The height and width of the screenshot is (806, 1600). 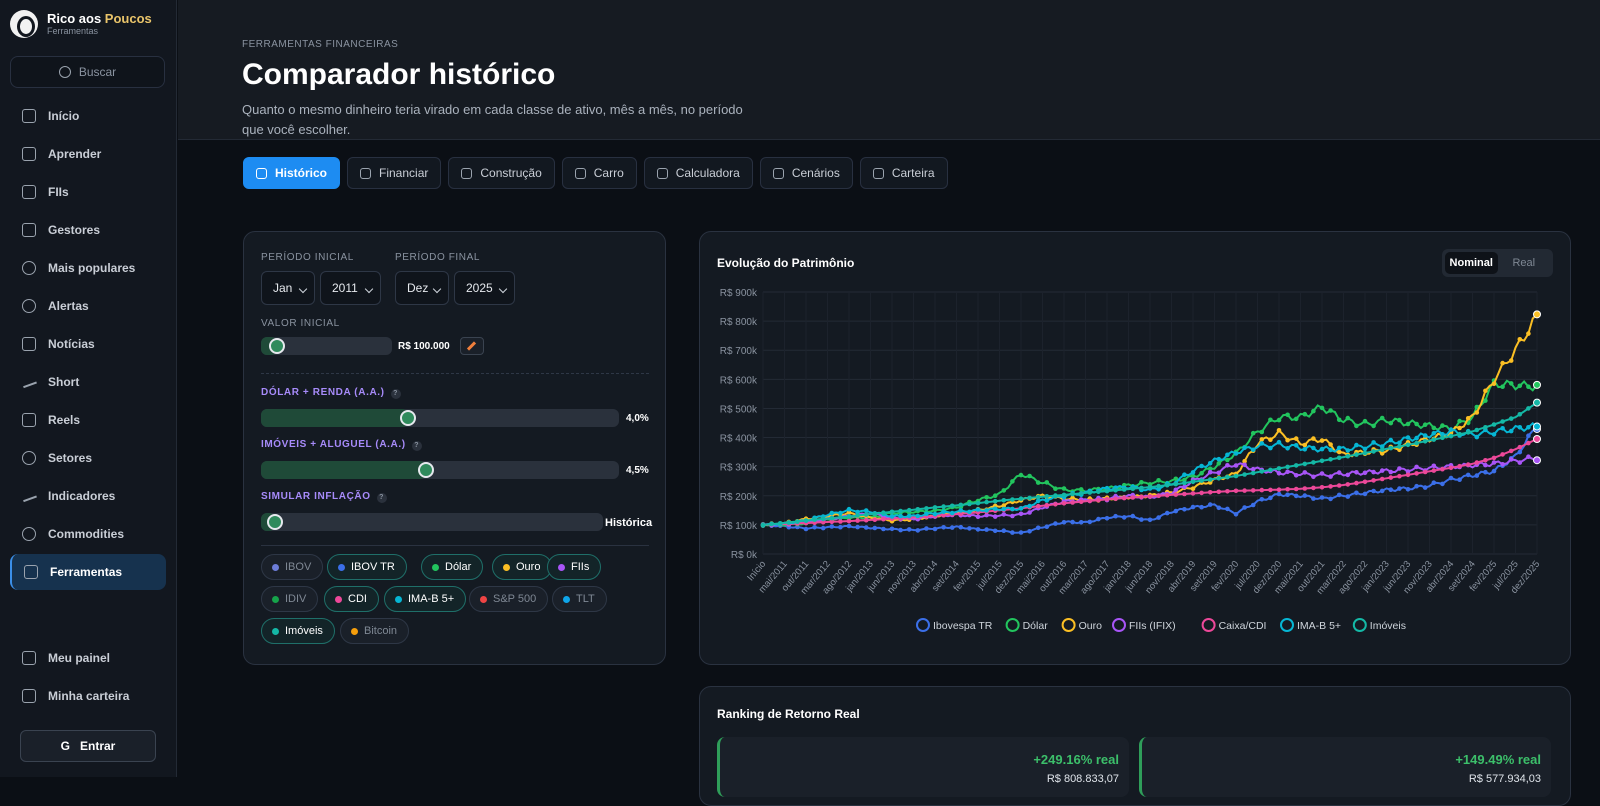 What do you see at coordinates (81, 24) in the screenshot?
I see `brand: Rico aos Poucos Ferramentas` at bounding box center [81, 24].